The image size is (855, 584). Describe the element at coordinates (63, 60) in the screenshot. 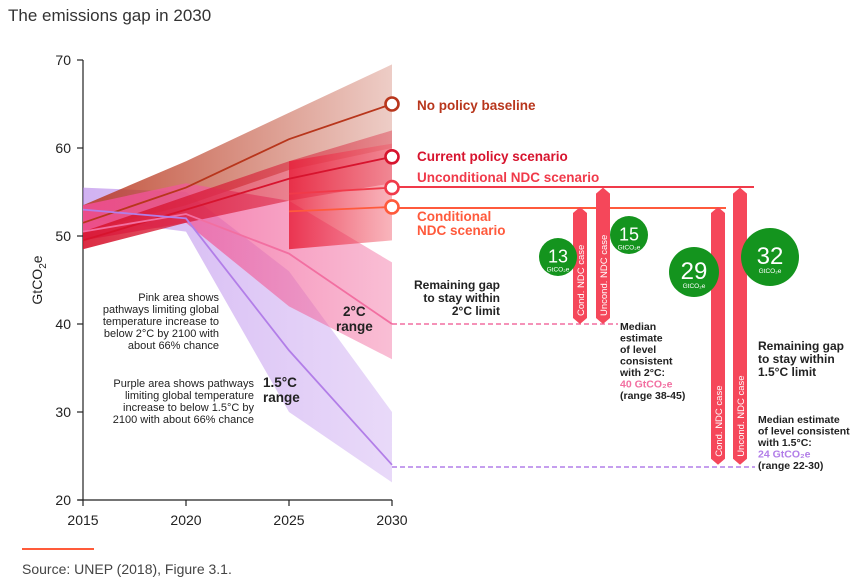

I see `y-tick-label: 70` at that location.